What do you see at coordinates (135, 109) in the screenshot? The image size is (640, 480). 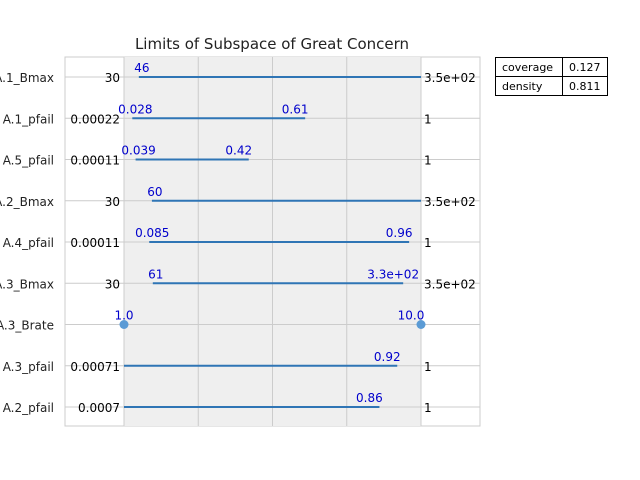 I see `range-low-label: 0.028` at bounding box center [135, 109].